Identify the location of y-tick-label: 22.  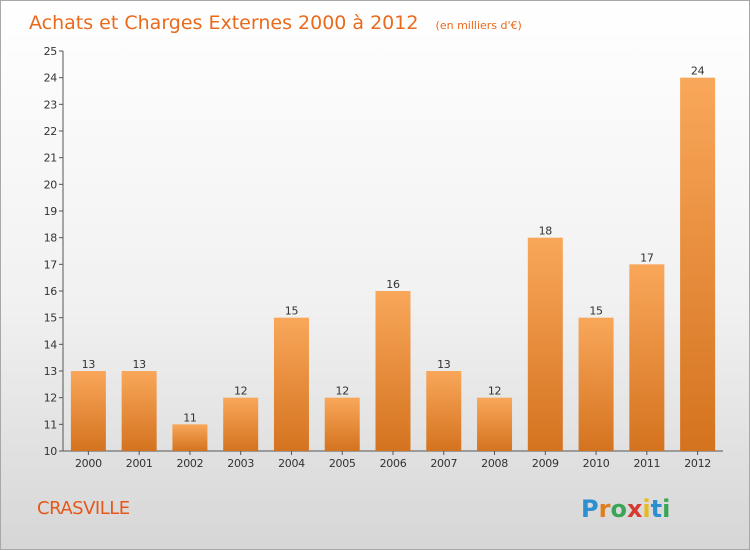
(50, 131).